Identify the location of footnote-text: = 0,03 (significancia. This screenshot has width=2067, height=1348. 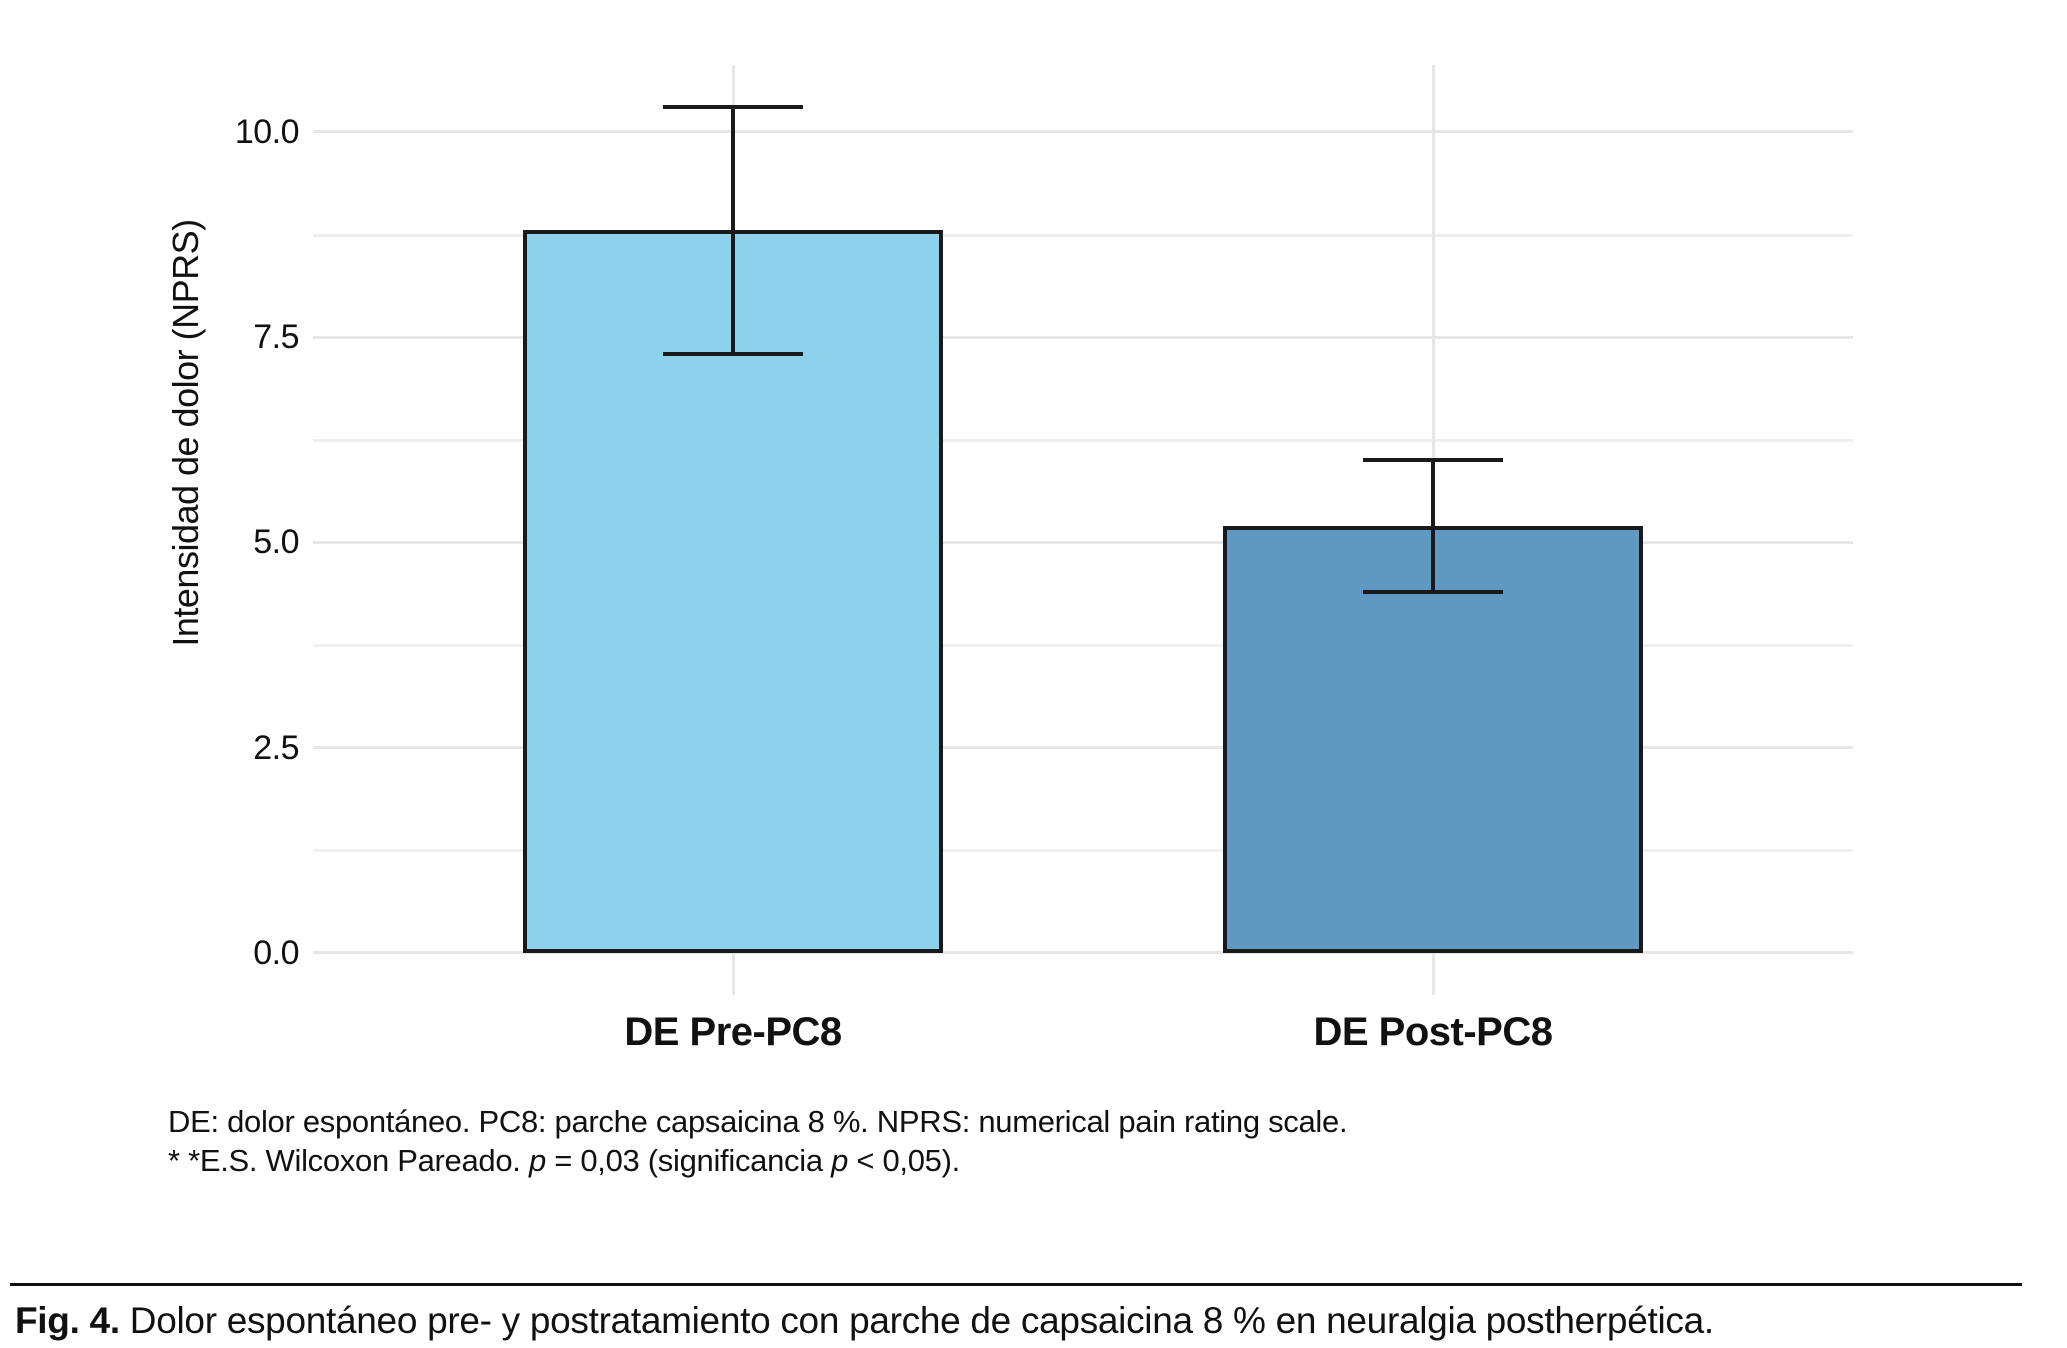
(688, 1160).